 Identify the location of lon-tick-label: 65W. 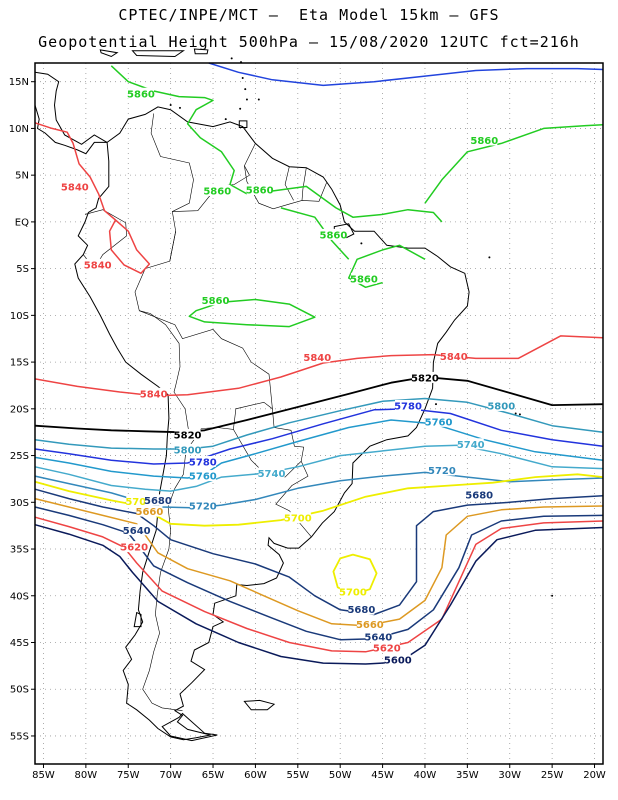
(213, 775).